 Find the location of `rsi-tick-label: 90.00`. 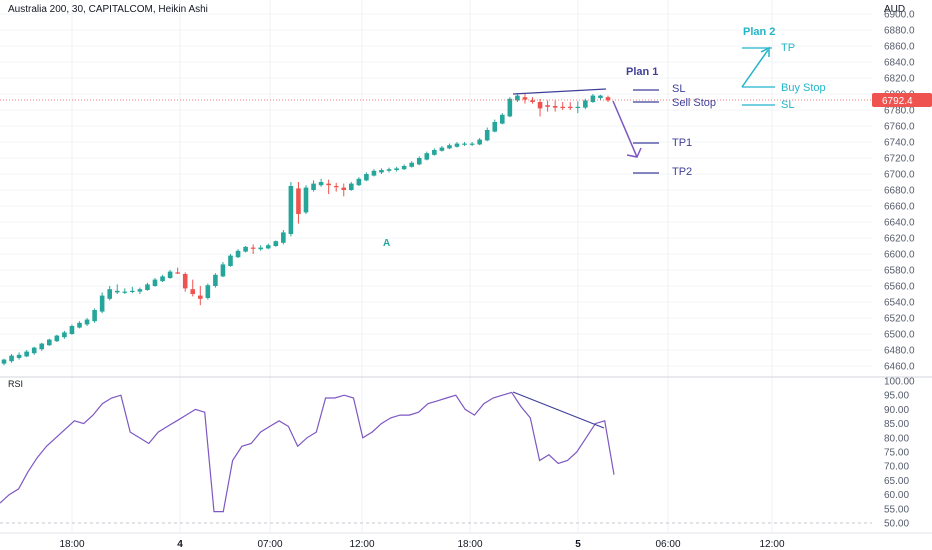

rsi-tick-label: 90.00 is located at coordinates (896, 410).